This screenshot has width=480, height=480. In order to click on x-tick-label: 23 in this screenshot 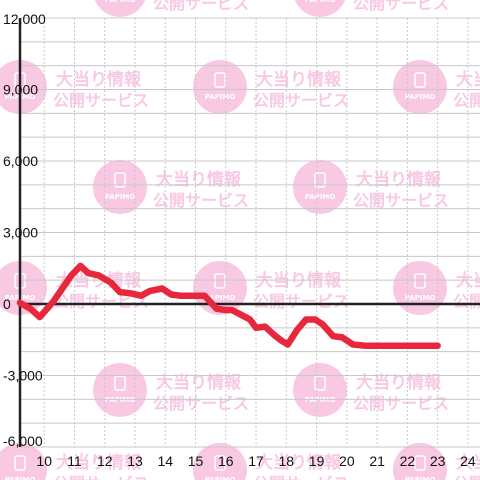, I will do `click(438, 461)`.